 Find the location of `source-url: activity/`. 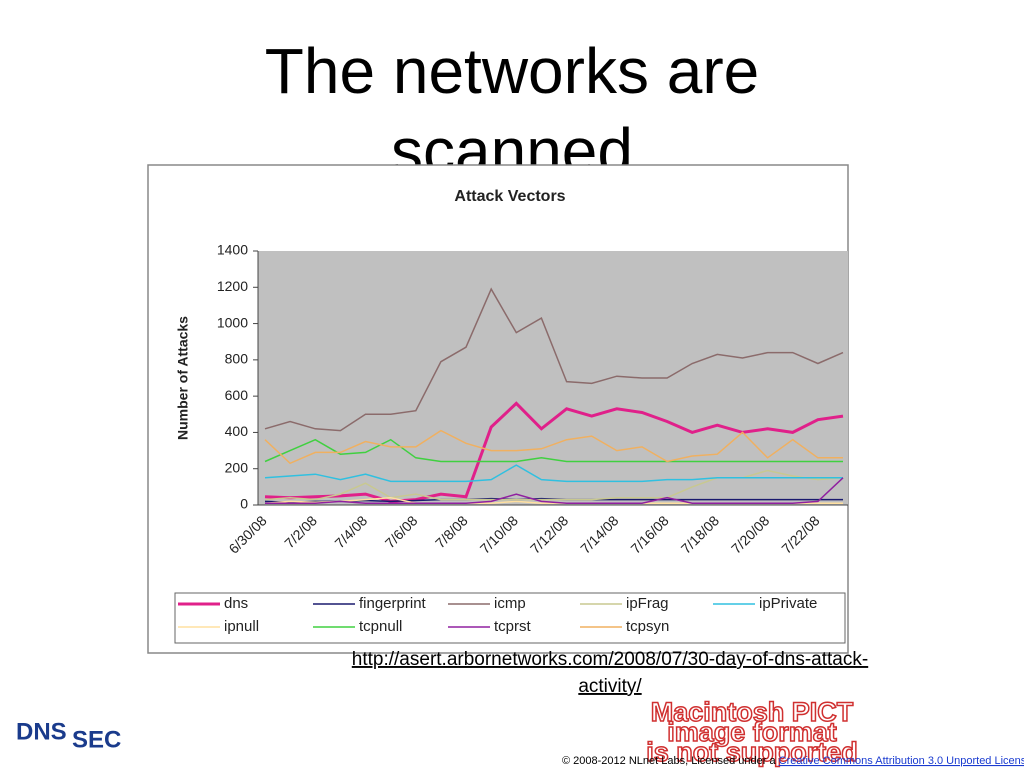

source-url: activity/ is located at coordinates (610, 686).